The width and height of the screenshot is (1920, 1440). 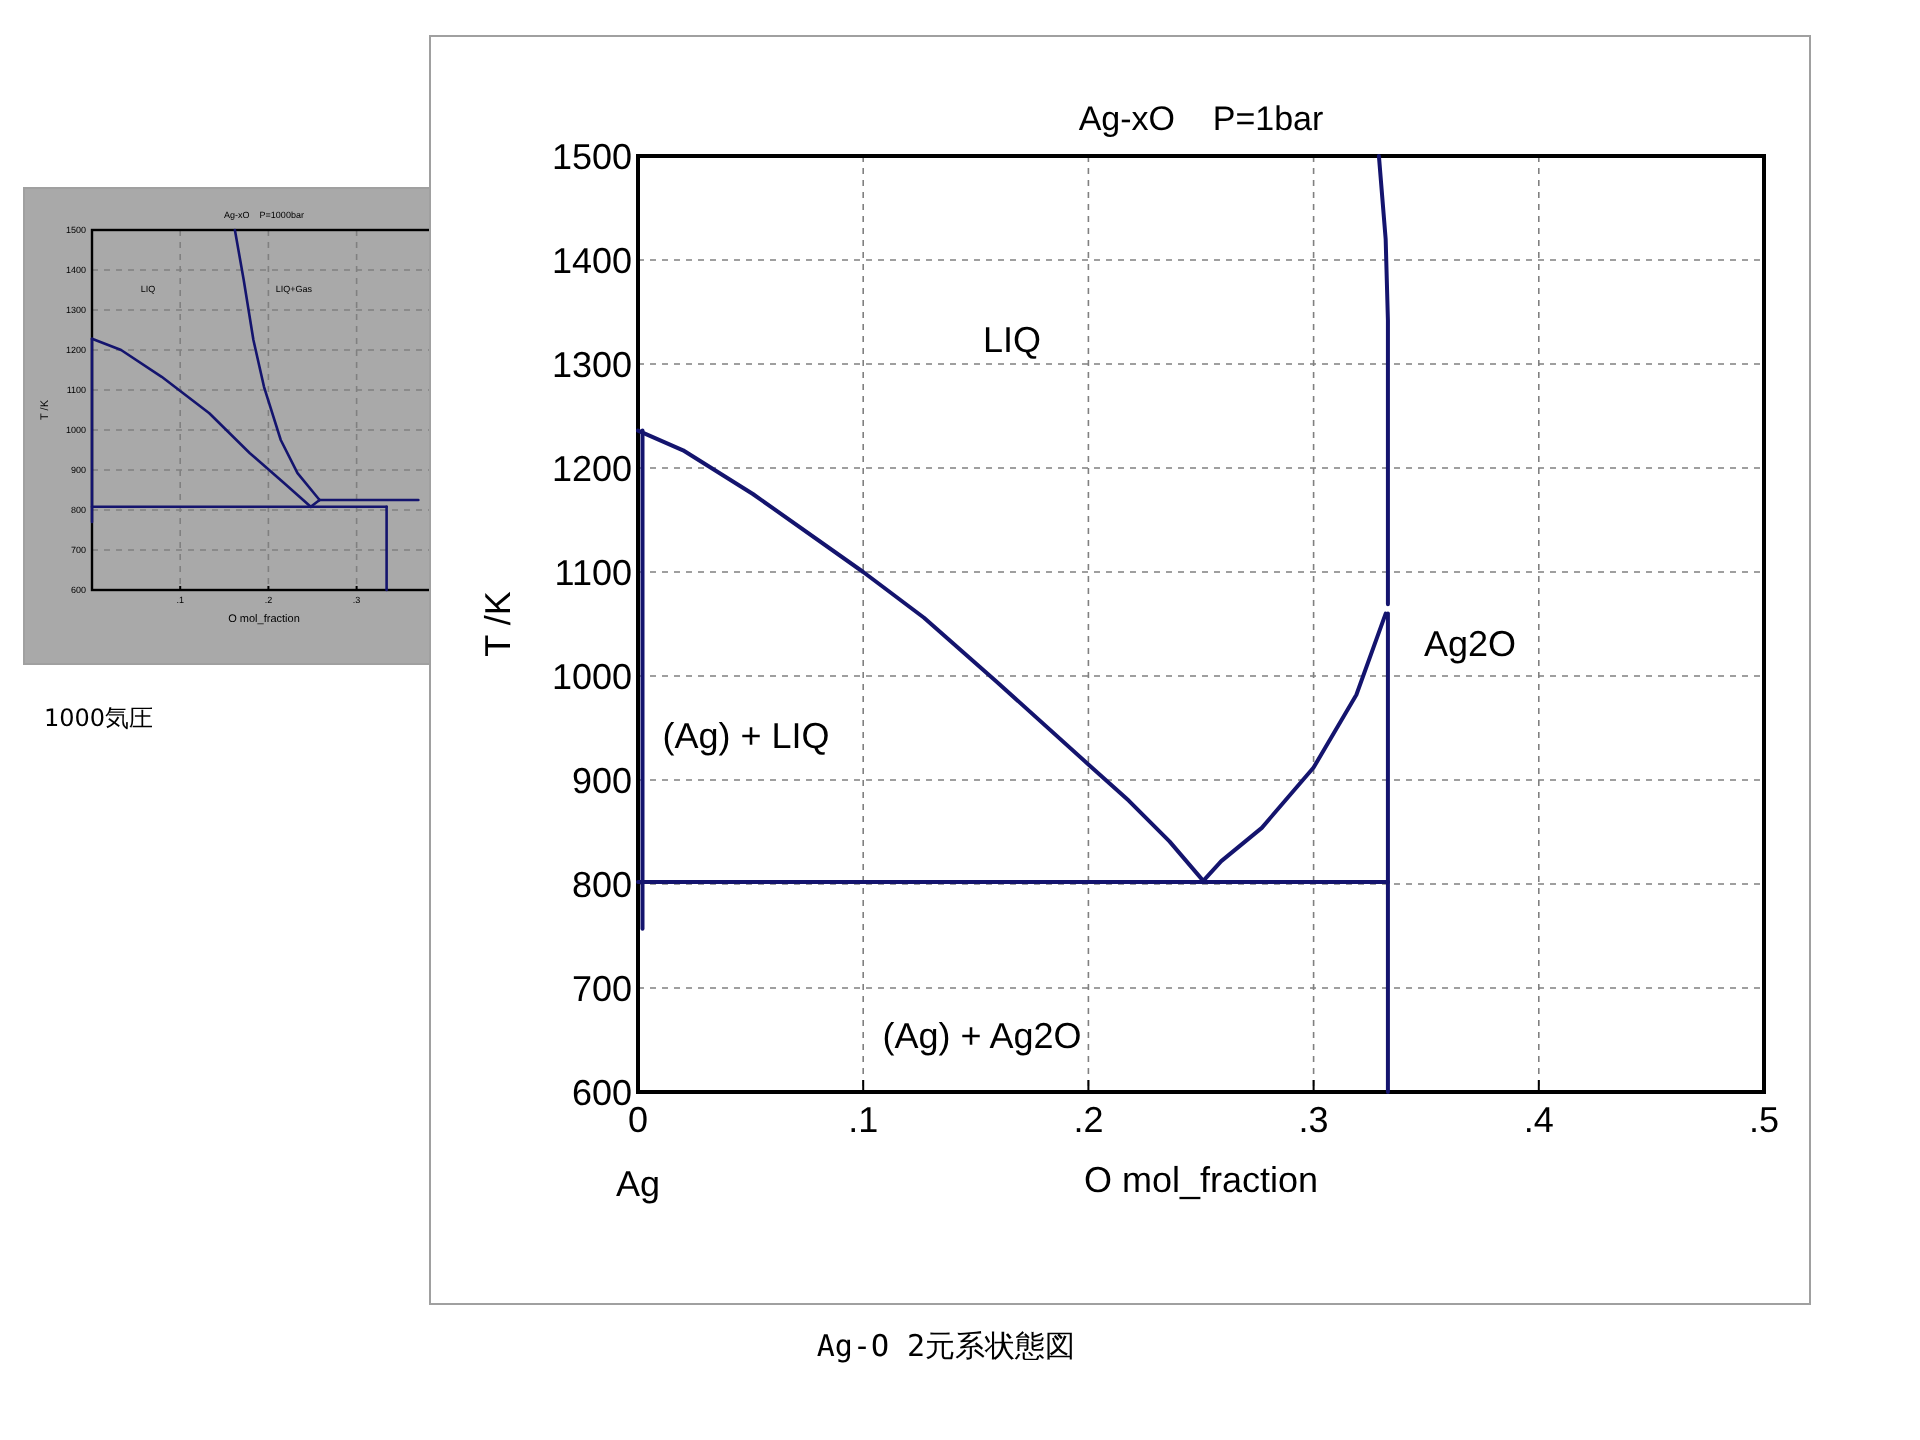 I want to click on x-tick-label: .1, so click(x=863, y=1120).